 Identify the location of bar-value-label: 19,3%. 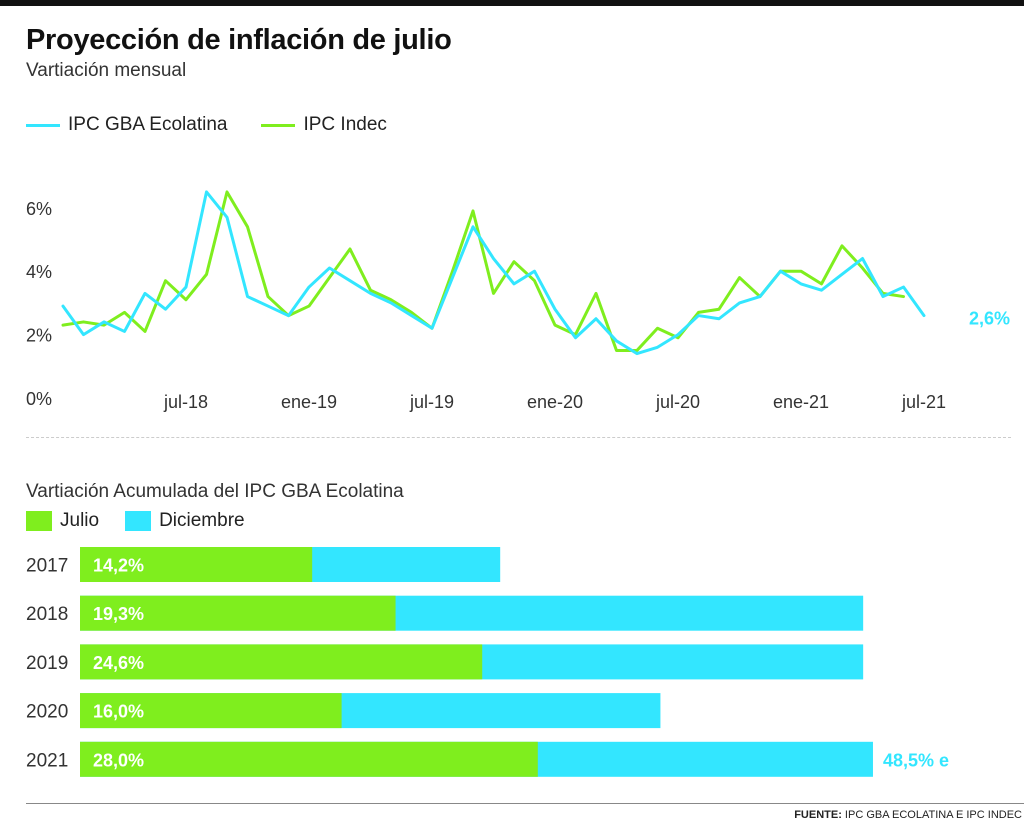
(118, 614).